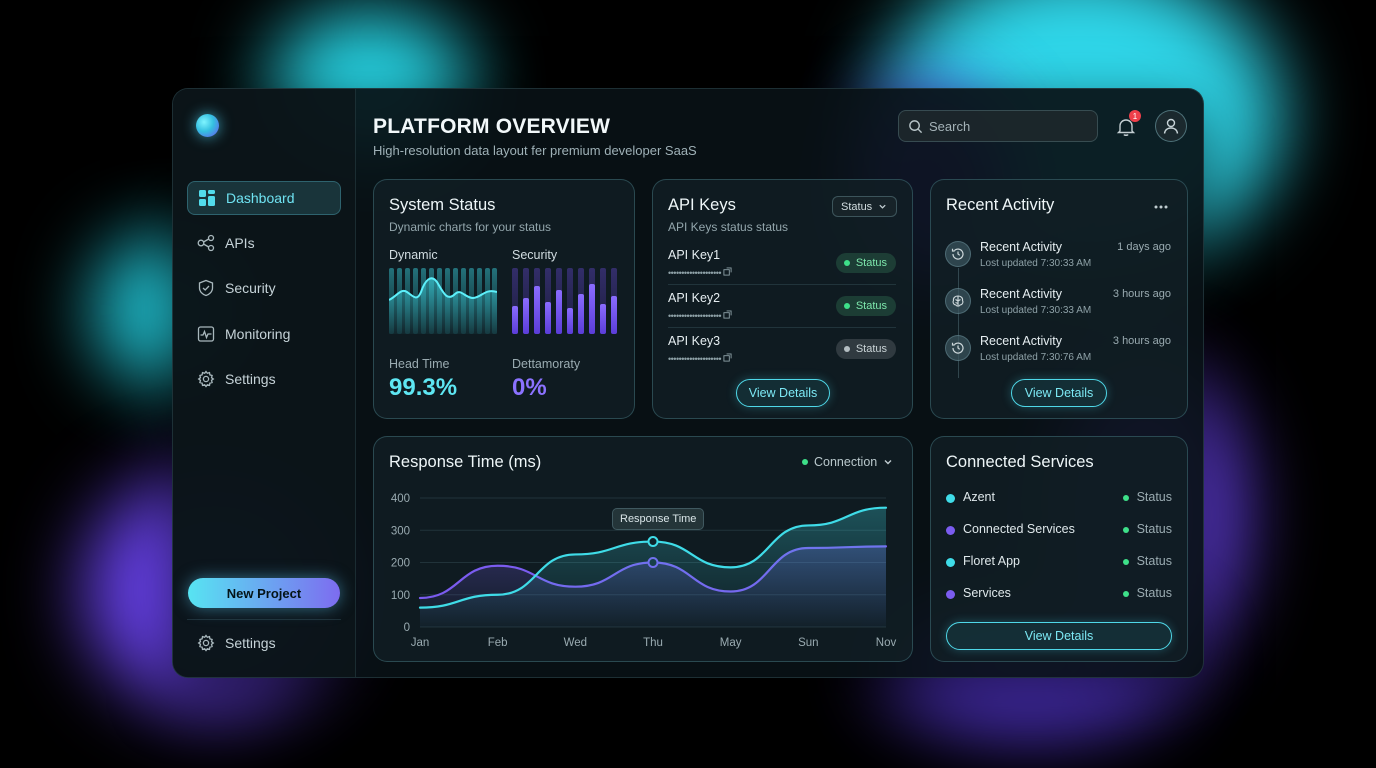  I want to click on sidebar-item-label: Dashboard, so click(260, 198).